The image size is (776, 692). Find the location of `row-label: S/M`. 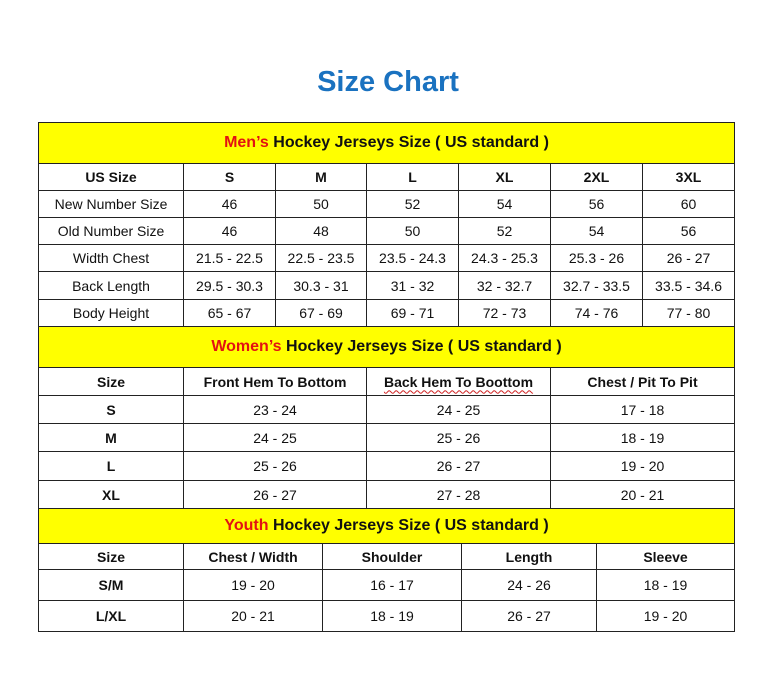

row-label: S/M is located at coordinates (111, 585).